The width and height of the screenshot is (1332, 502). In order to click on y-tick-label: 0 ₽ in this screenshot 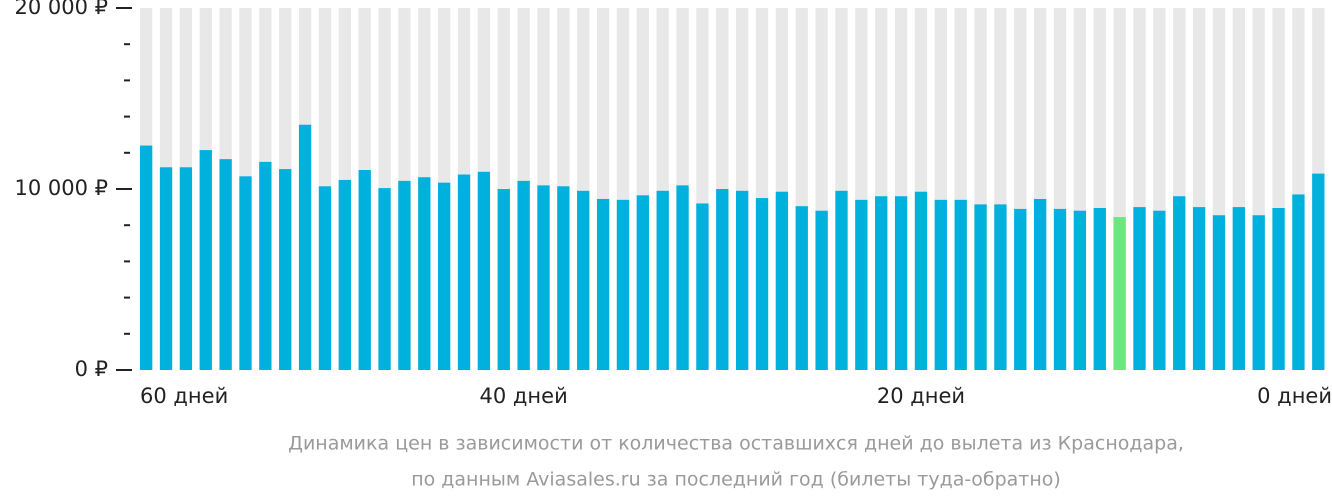, I will do `click(91, 369)`.